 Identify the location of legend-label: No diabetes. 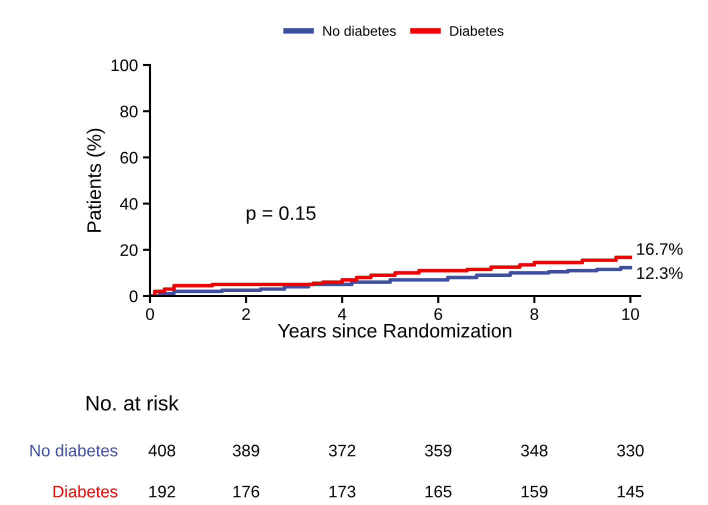
(359, 31).